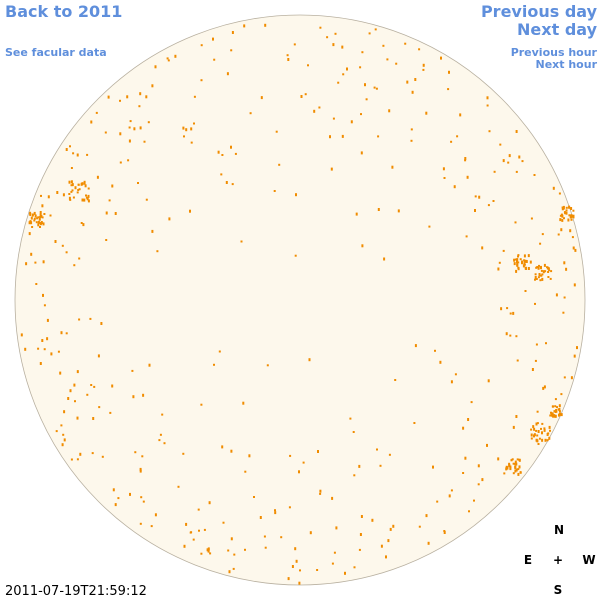 This screenshot has width=600, height=600. What do you see at coordinates (554, 52) in the screenshot?
I see `previous-hour-link: Previous hour` at bounding box center [554, 52].